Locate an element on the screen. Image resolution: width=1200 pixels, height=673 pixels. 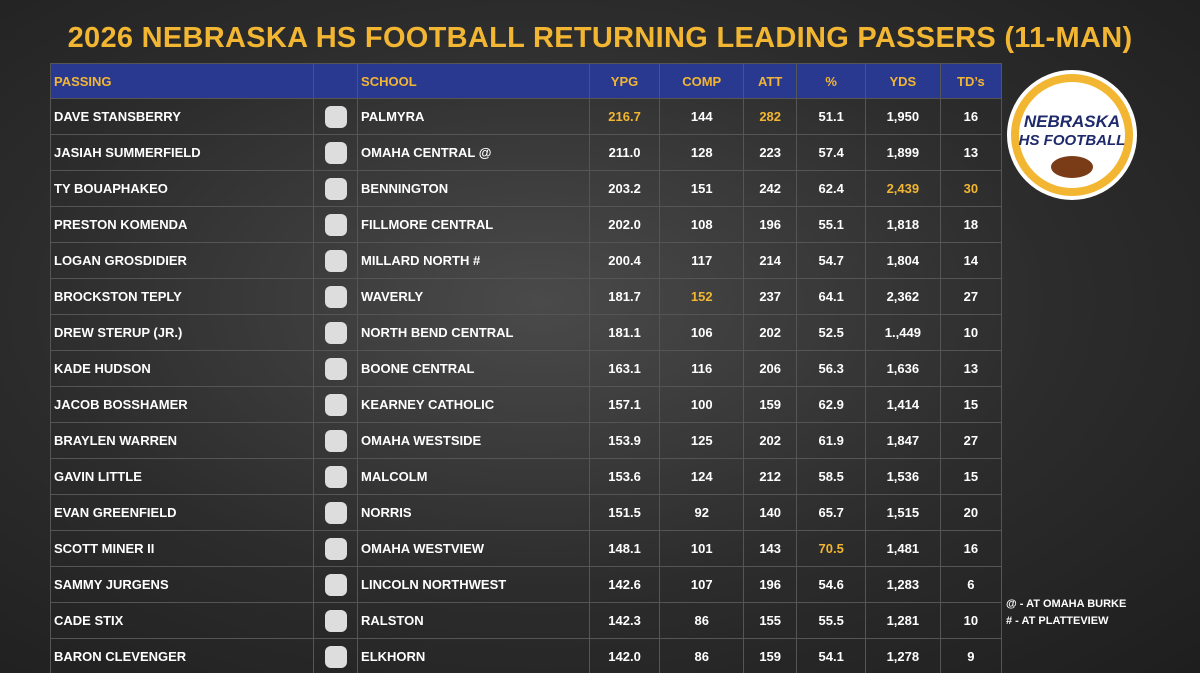
stat-cell: 152 is located at coordinates (701, 296).